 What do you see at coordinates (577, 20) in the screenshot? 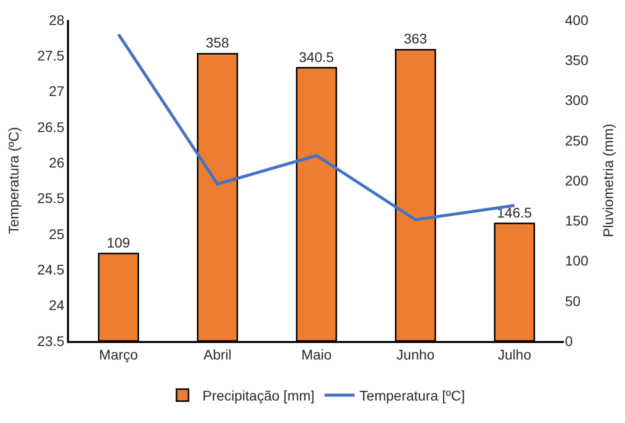
I see `y2-tick-label: 400` at bounding box center [577, 20].